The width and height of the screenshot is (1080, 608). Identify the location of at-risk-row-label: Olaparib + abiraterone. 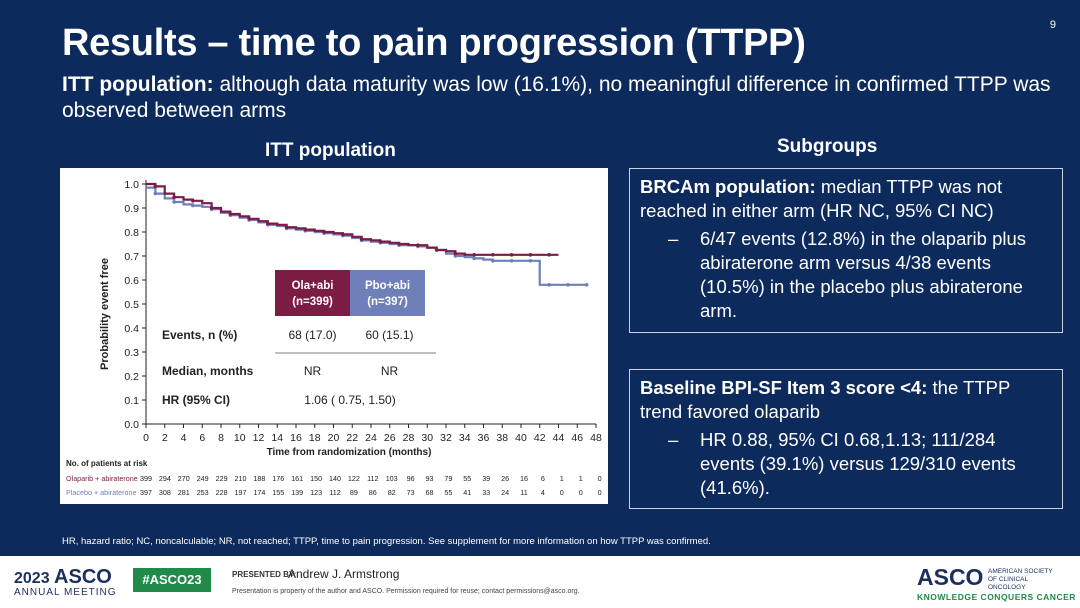
(102, 478).